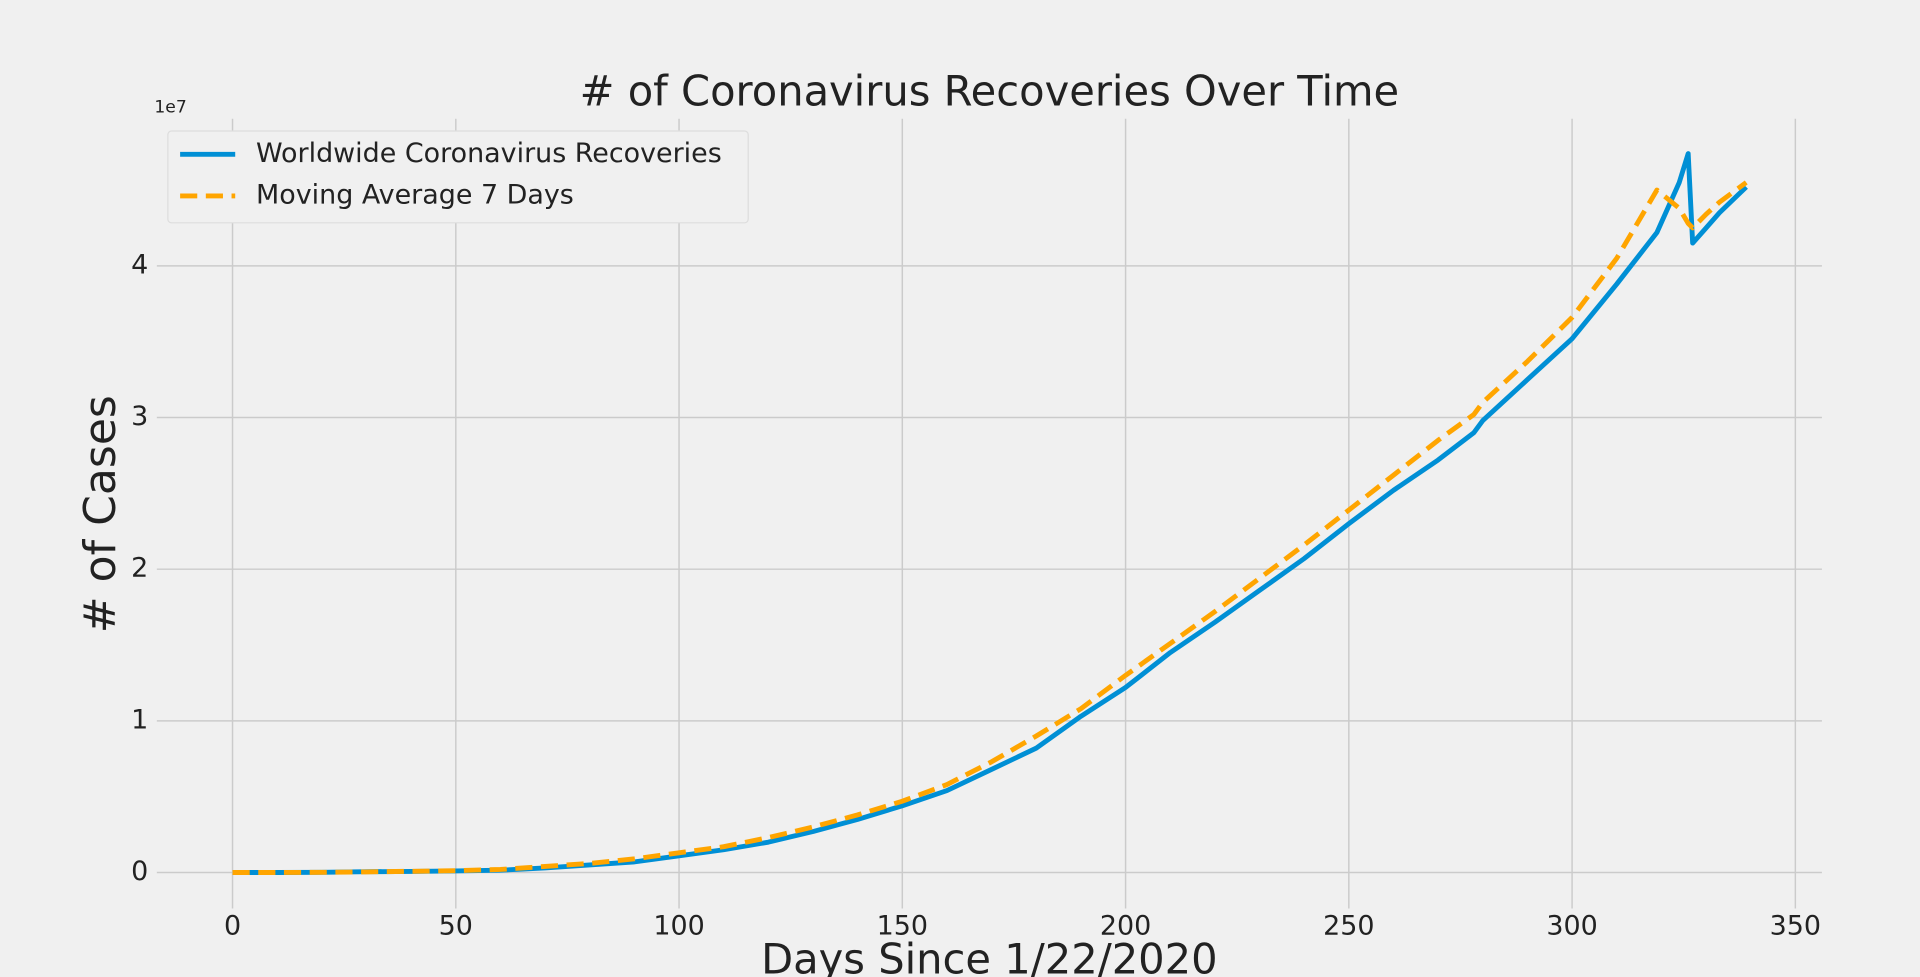  What do you see at coordinates (1348, 925) in the screenshot?
I see `x-tick-label: 250` at bounding box center [1348, 925].